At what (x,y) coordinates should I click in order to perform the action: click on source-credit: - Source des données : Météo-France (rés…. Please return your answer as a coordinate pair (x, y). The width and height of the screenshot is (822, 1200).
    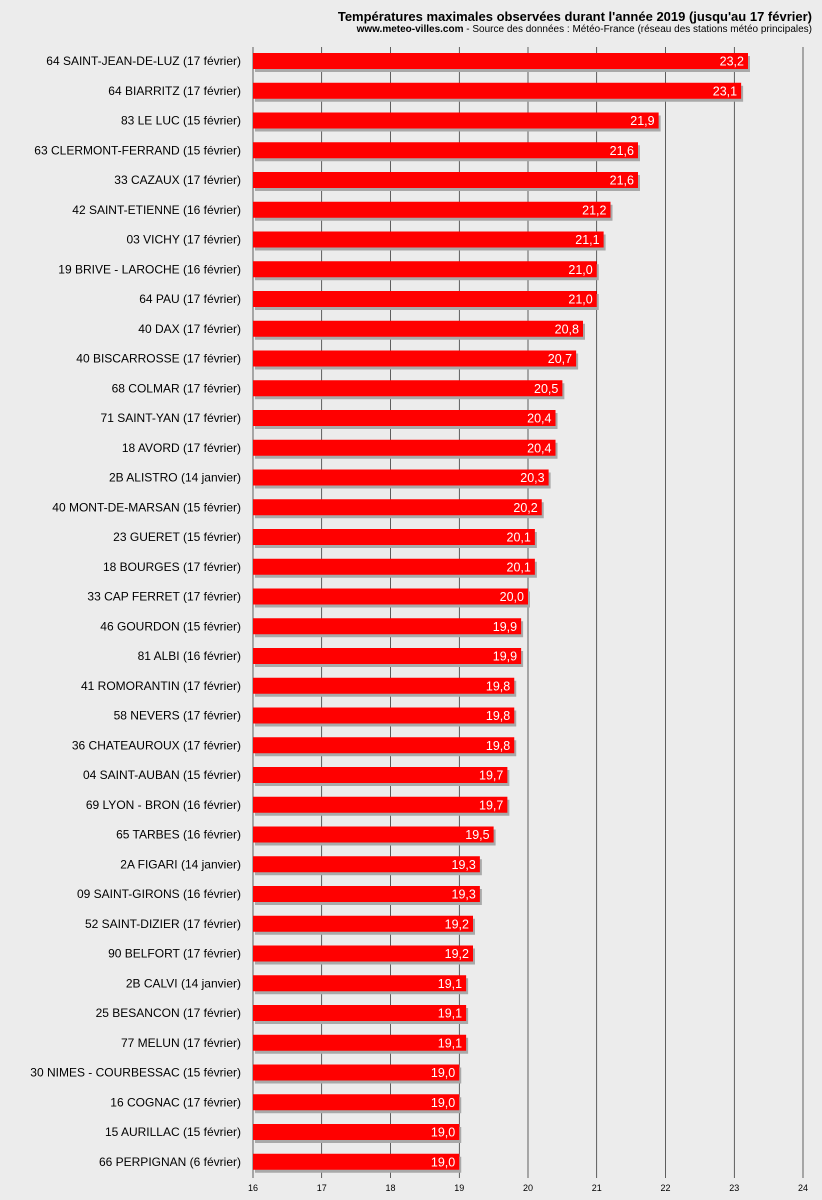
    Looking at the image, I should click on (637, 29).